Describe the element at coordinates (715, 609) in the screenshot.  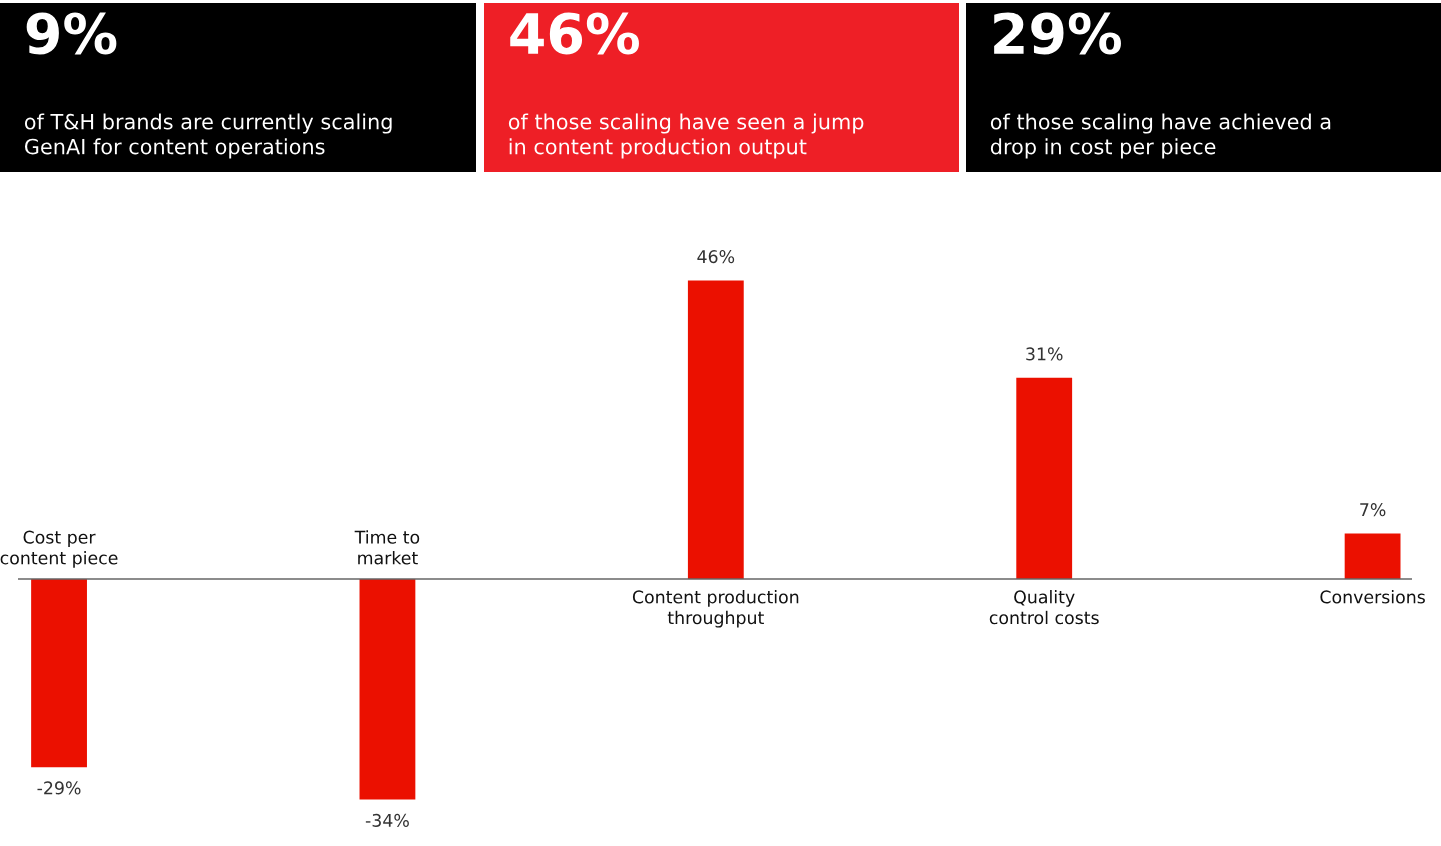
I see `x-tick-label: Content production throughput` at that location.